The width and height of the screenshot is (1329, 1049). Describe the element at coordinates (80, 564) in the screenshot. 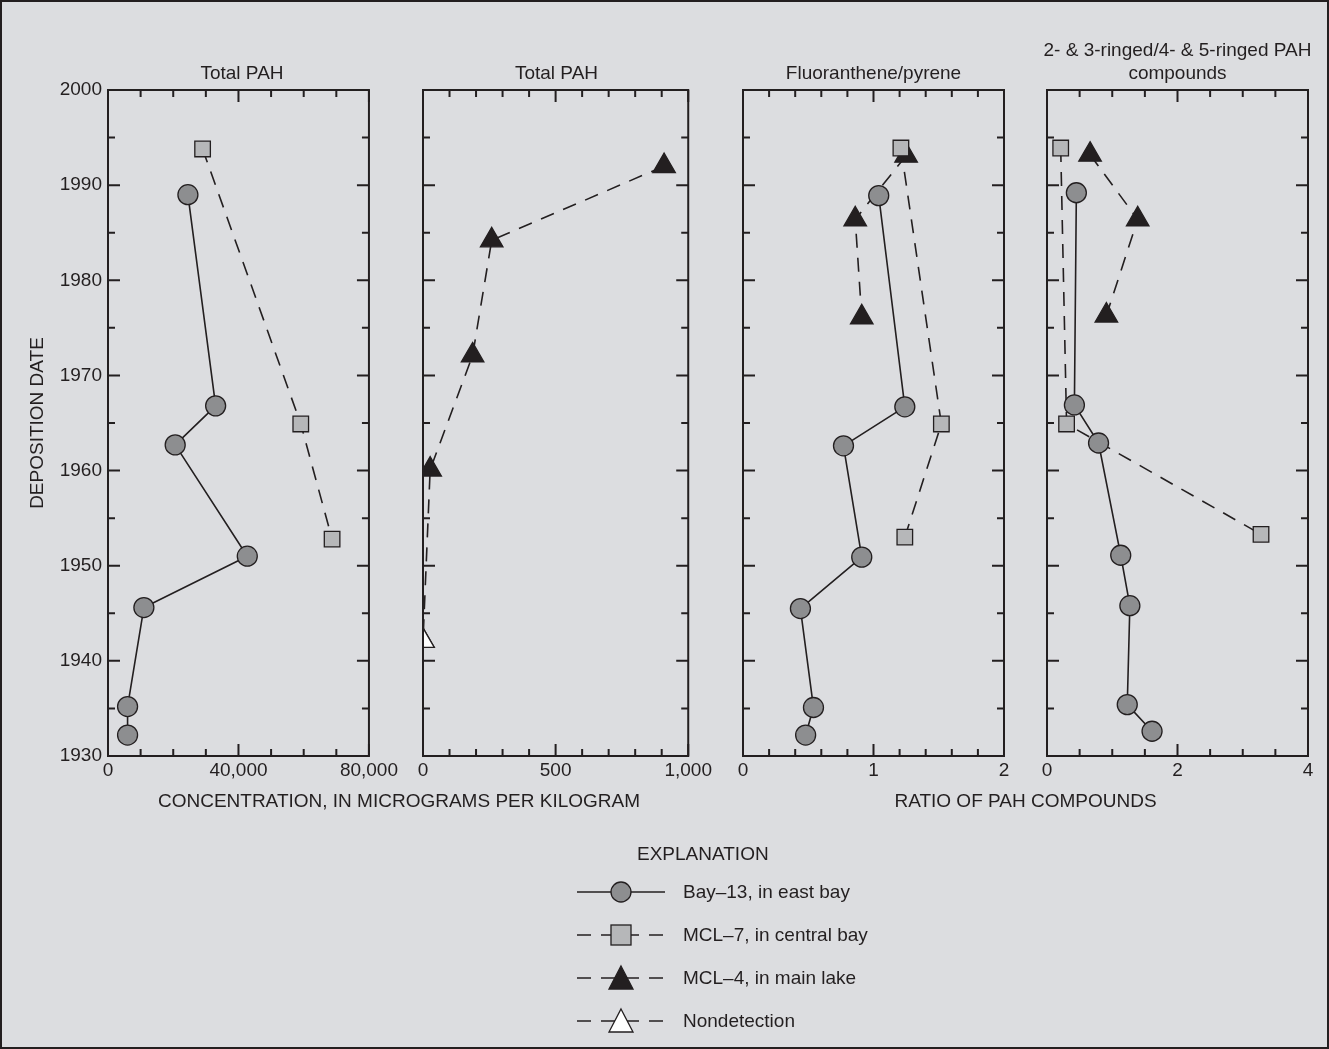

I see `y-tick-label: 1950` at that location.